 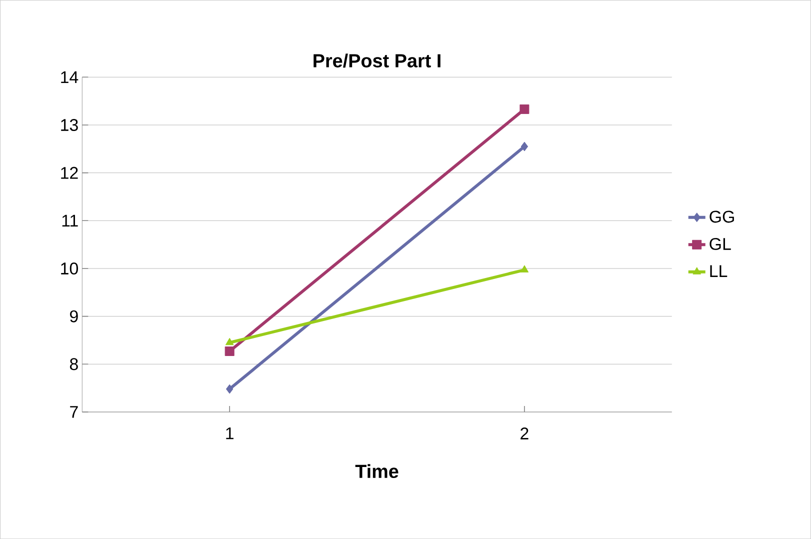 What do you see at coordinates (376, 471) in the screenshot?
I see `x-axis-title: Time` at bounding box center [376, 471].